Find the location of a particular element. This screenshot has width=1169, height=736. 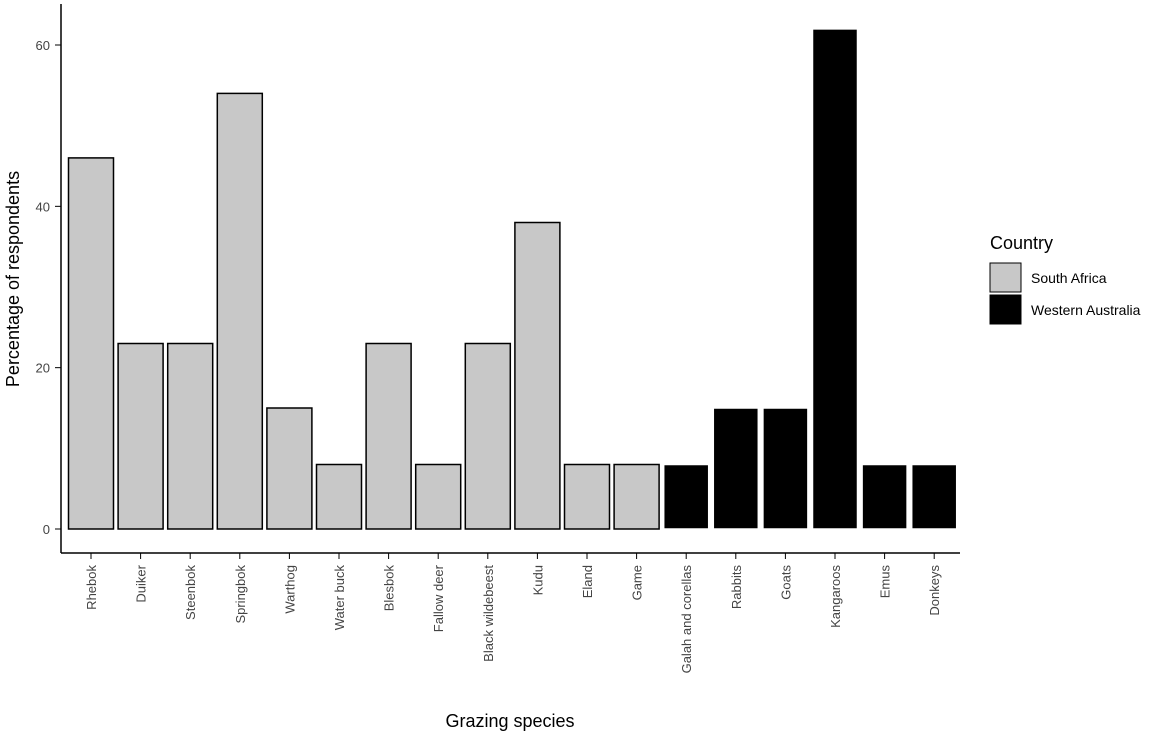

x-tick-label-donkeys: Donkeys is located at coordinates (934, 590).